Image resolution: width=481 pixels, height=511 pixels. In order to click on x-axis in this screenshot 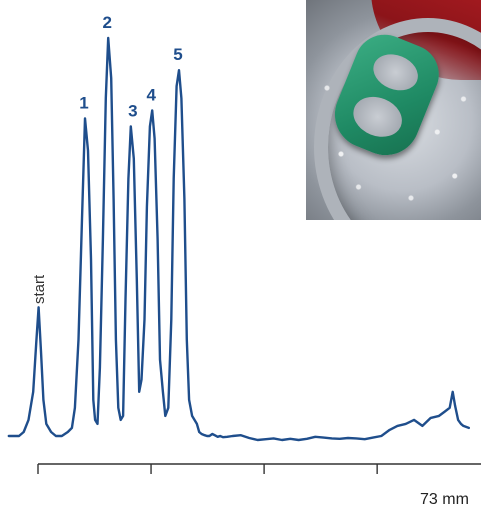, I will do `click(259, 468)`.